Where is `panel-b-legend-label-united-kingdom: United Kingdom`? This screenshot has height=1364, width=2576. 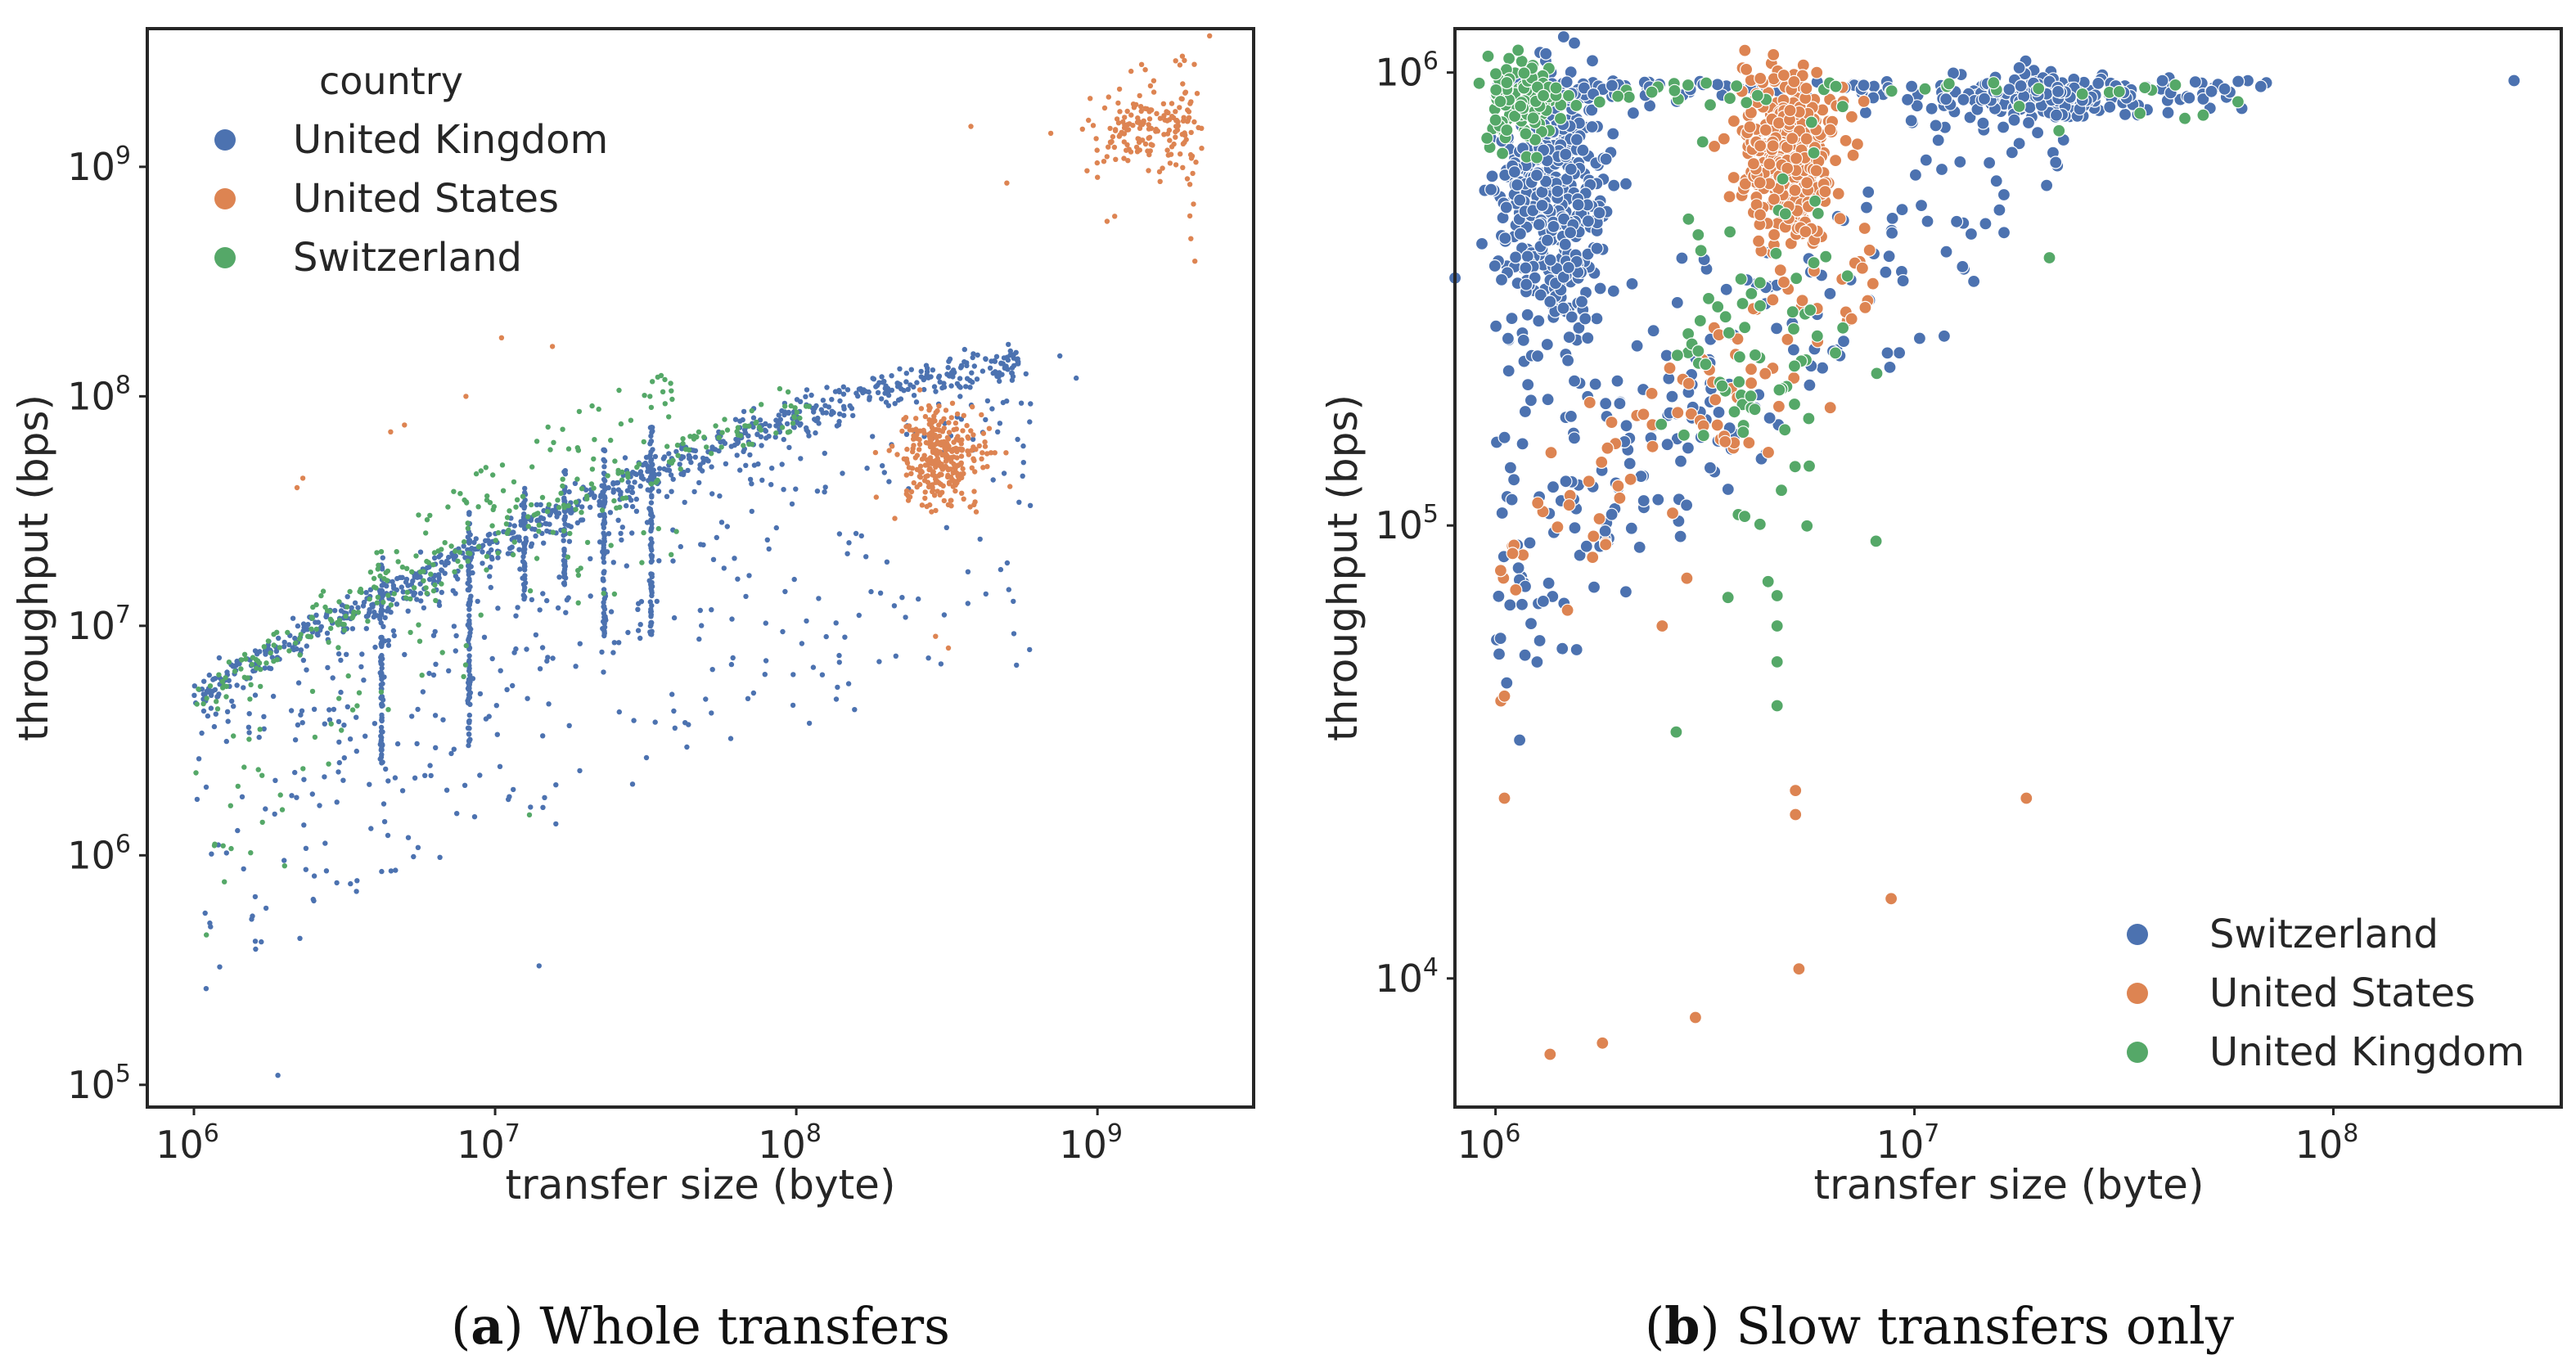
panel-b-legend-label-united-kingdom: United Kingdom is located at coordinates (2366, 1052).